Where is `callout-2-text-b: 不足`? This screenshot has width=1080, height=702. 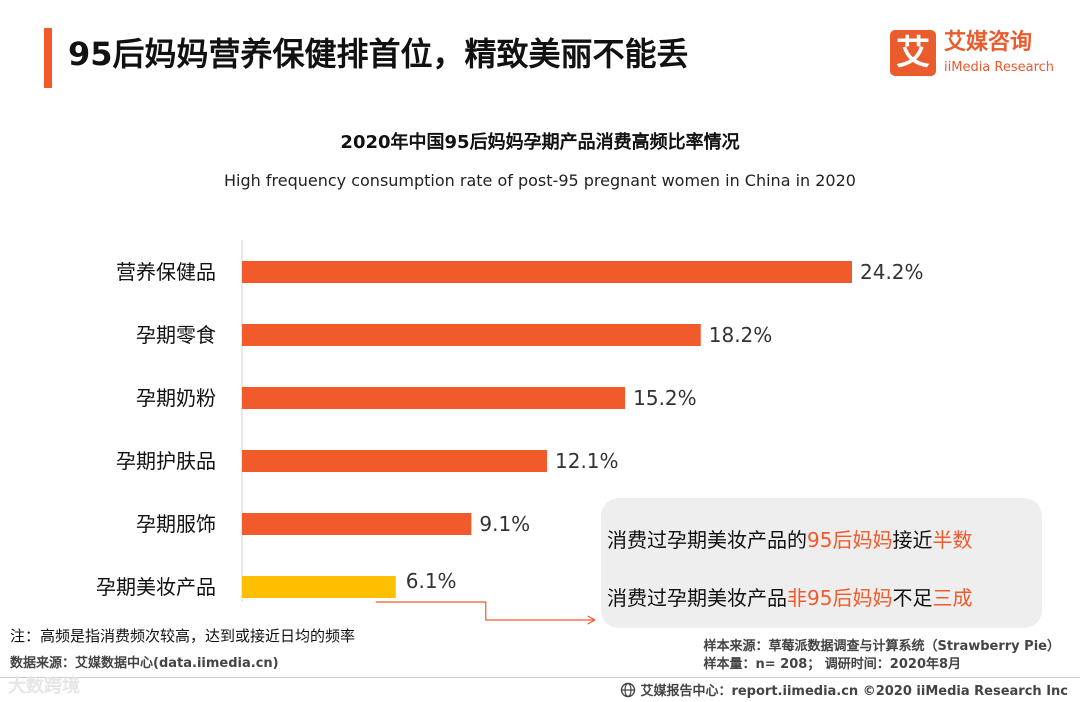
callout-2-text-b: 不足 is located at coordinates (912, 598).